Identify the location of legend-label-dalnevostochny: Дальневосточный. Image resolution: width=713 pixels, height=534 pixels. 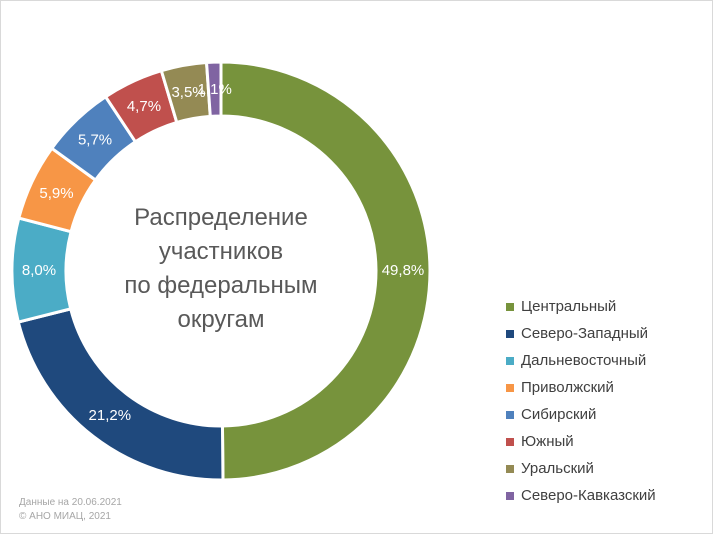
(584, 360).